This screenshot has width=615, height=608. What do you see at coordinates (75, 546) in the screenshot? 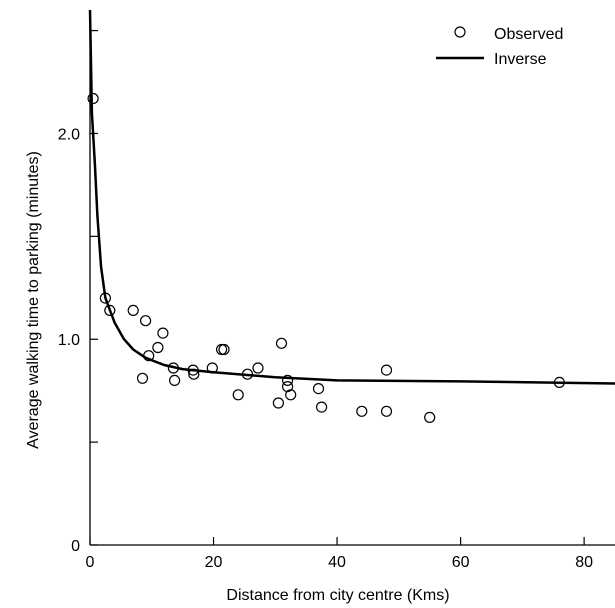
I see `y-tick-label: 0` at bounding box center [75, 546].